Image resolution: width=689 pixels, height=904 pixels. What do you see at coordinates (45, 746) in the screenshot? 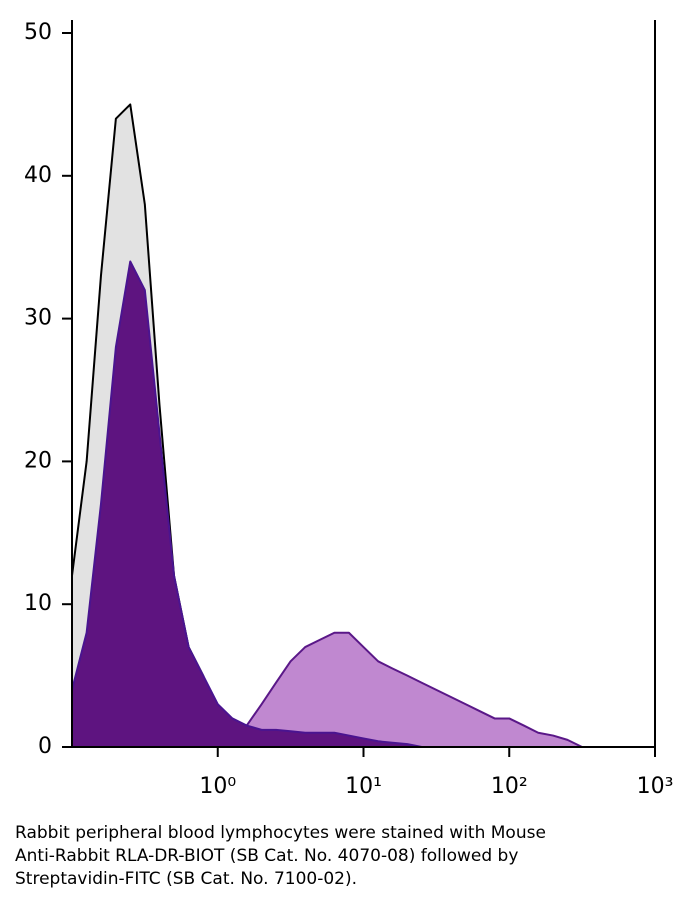
I see `y-tick-label: 0` at bounding box center [45, 746].